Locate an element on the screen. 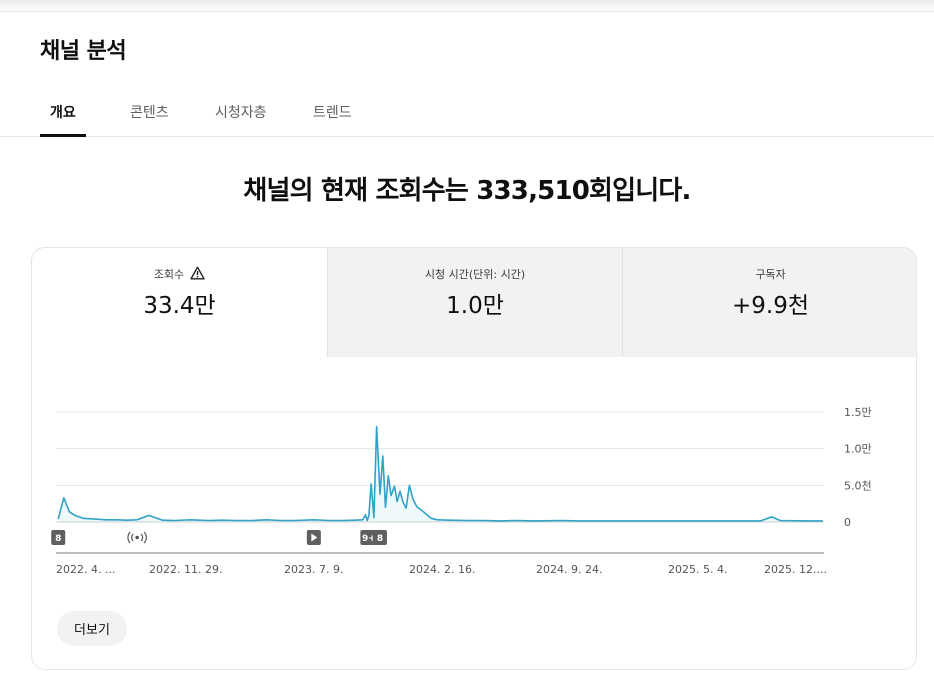 This screenshot has width=934, height=687. event-count-badge-text: 9+ is located at coordinates (369, 539).